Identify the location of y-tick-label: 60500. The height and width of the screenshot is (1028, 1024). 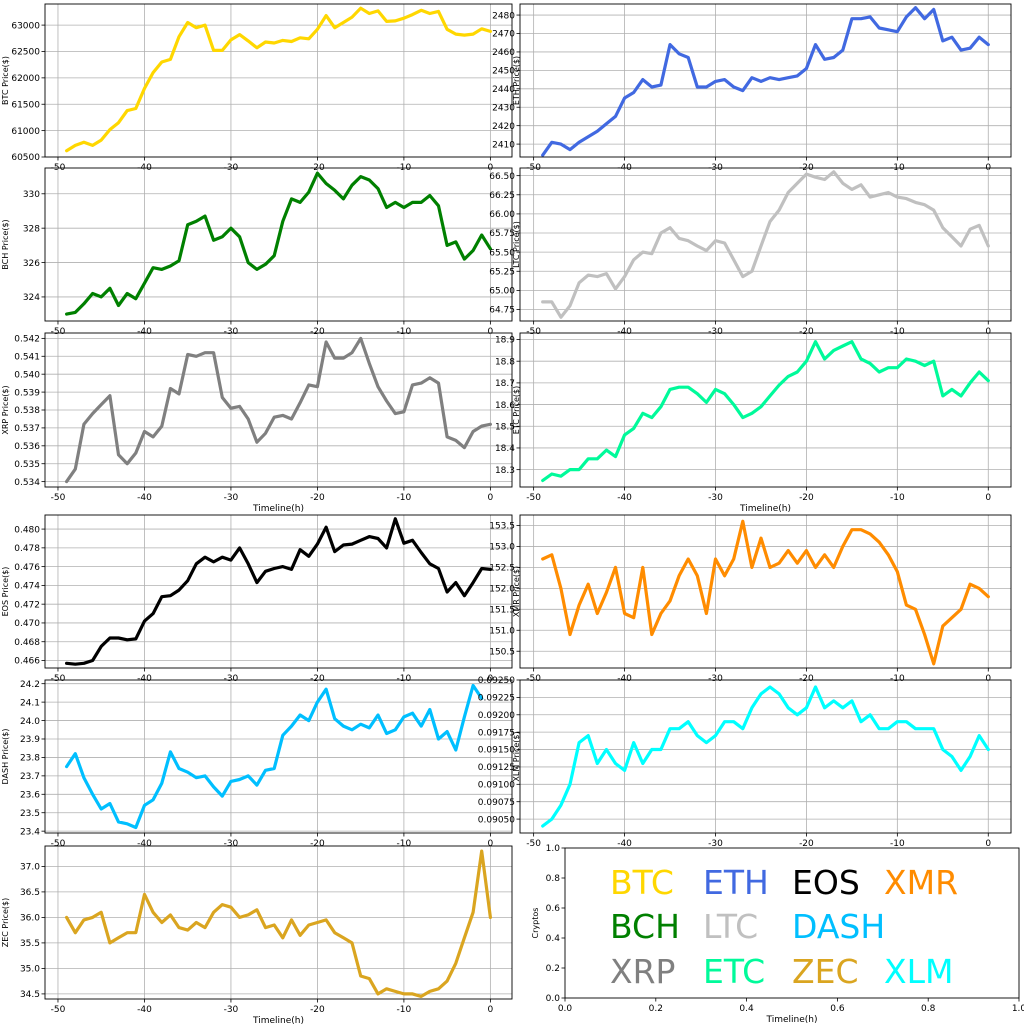
(25, 158).